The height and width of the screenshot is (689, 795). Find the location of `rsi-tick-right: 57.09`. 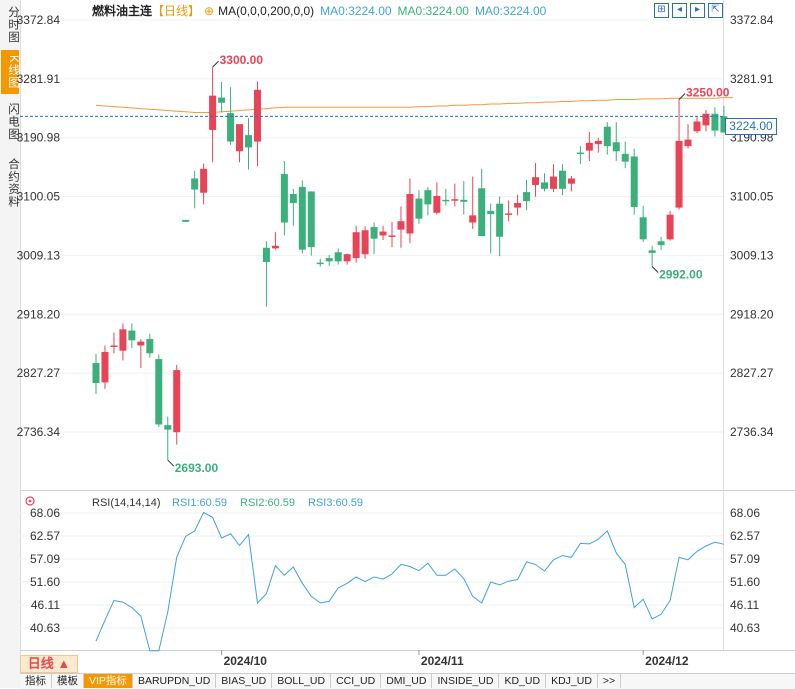

rsi-tick-right: 57.09 is located at coordinates (745, 559).